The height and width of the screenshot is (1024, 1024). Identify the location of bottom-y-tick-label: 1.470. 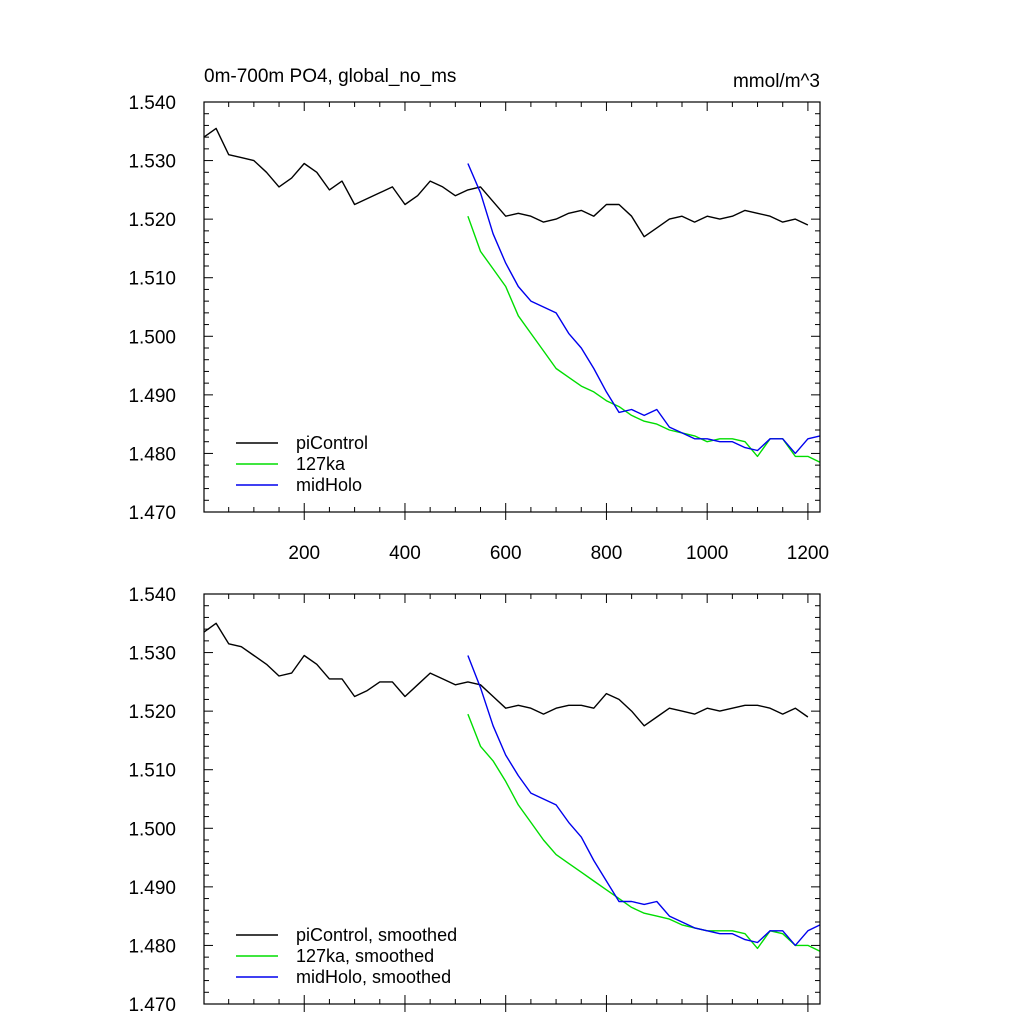
(152, 1005).